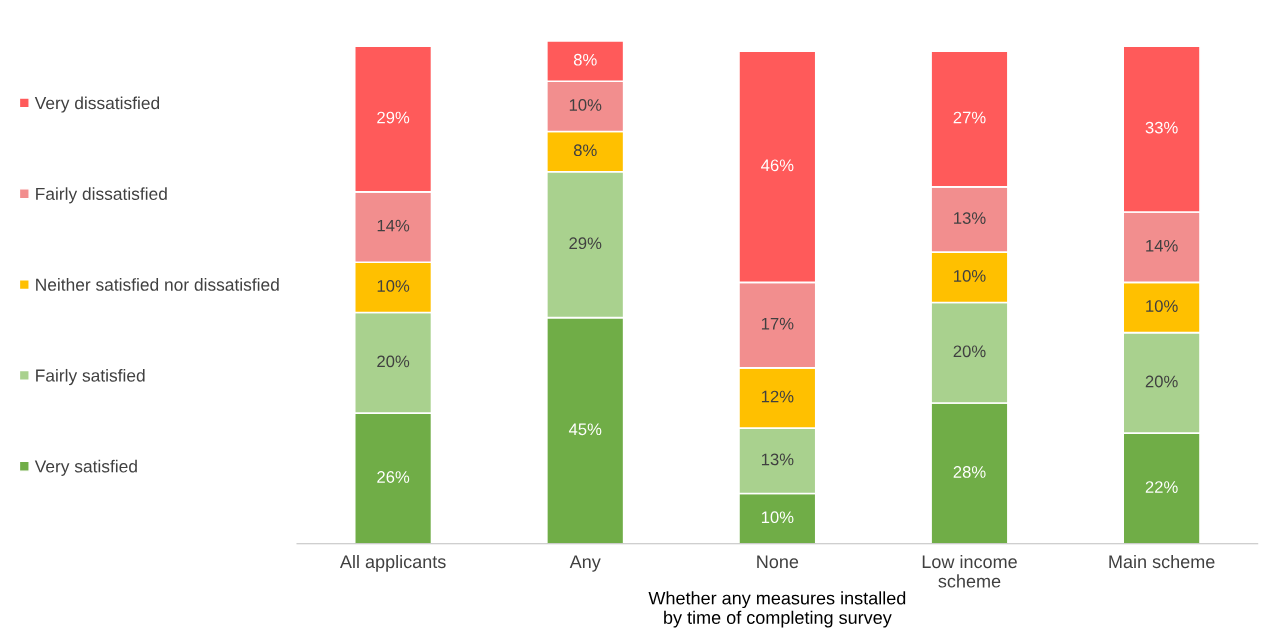 The width and height of the screenshot is (1264, 636). What do you see at coordinates (777, 396) in the screenshot?
I see `data-label: 12%` at bounding box center [777, 396].